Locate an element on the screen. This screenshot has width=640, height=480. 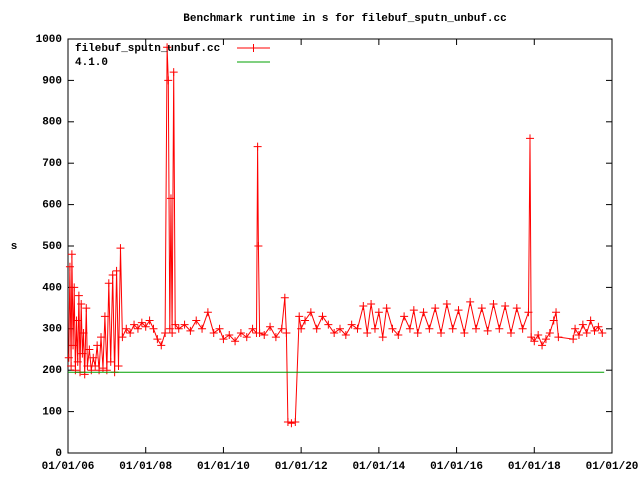
x-tick-label: 01/01/06 is located at coordinates (68, 467).